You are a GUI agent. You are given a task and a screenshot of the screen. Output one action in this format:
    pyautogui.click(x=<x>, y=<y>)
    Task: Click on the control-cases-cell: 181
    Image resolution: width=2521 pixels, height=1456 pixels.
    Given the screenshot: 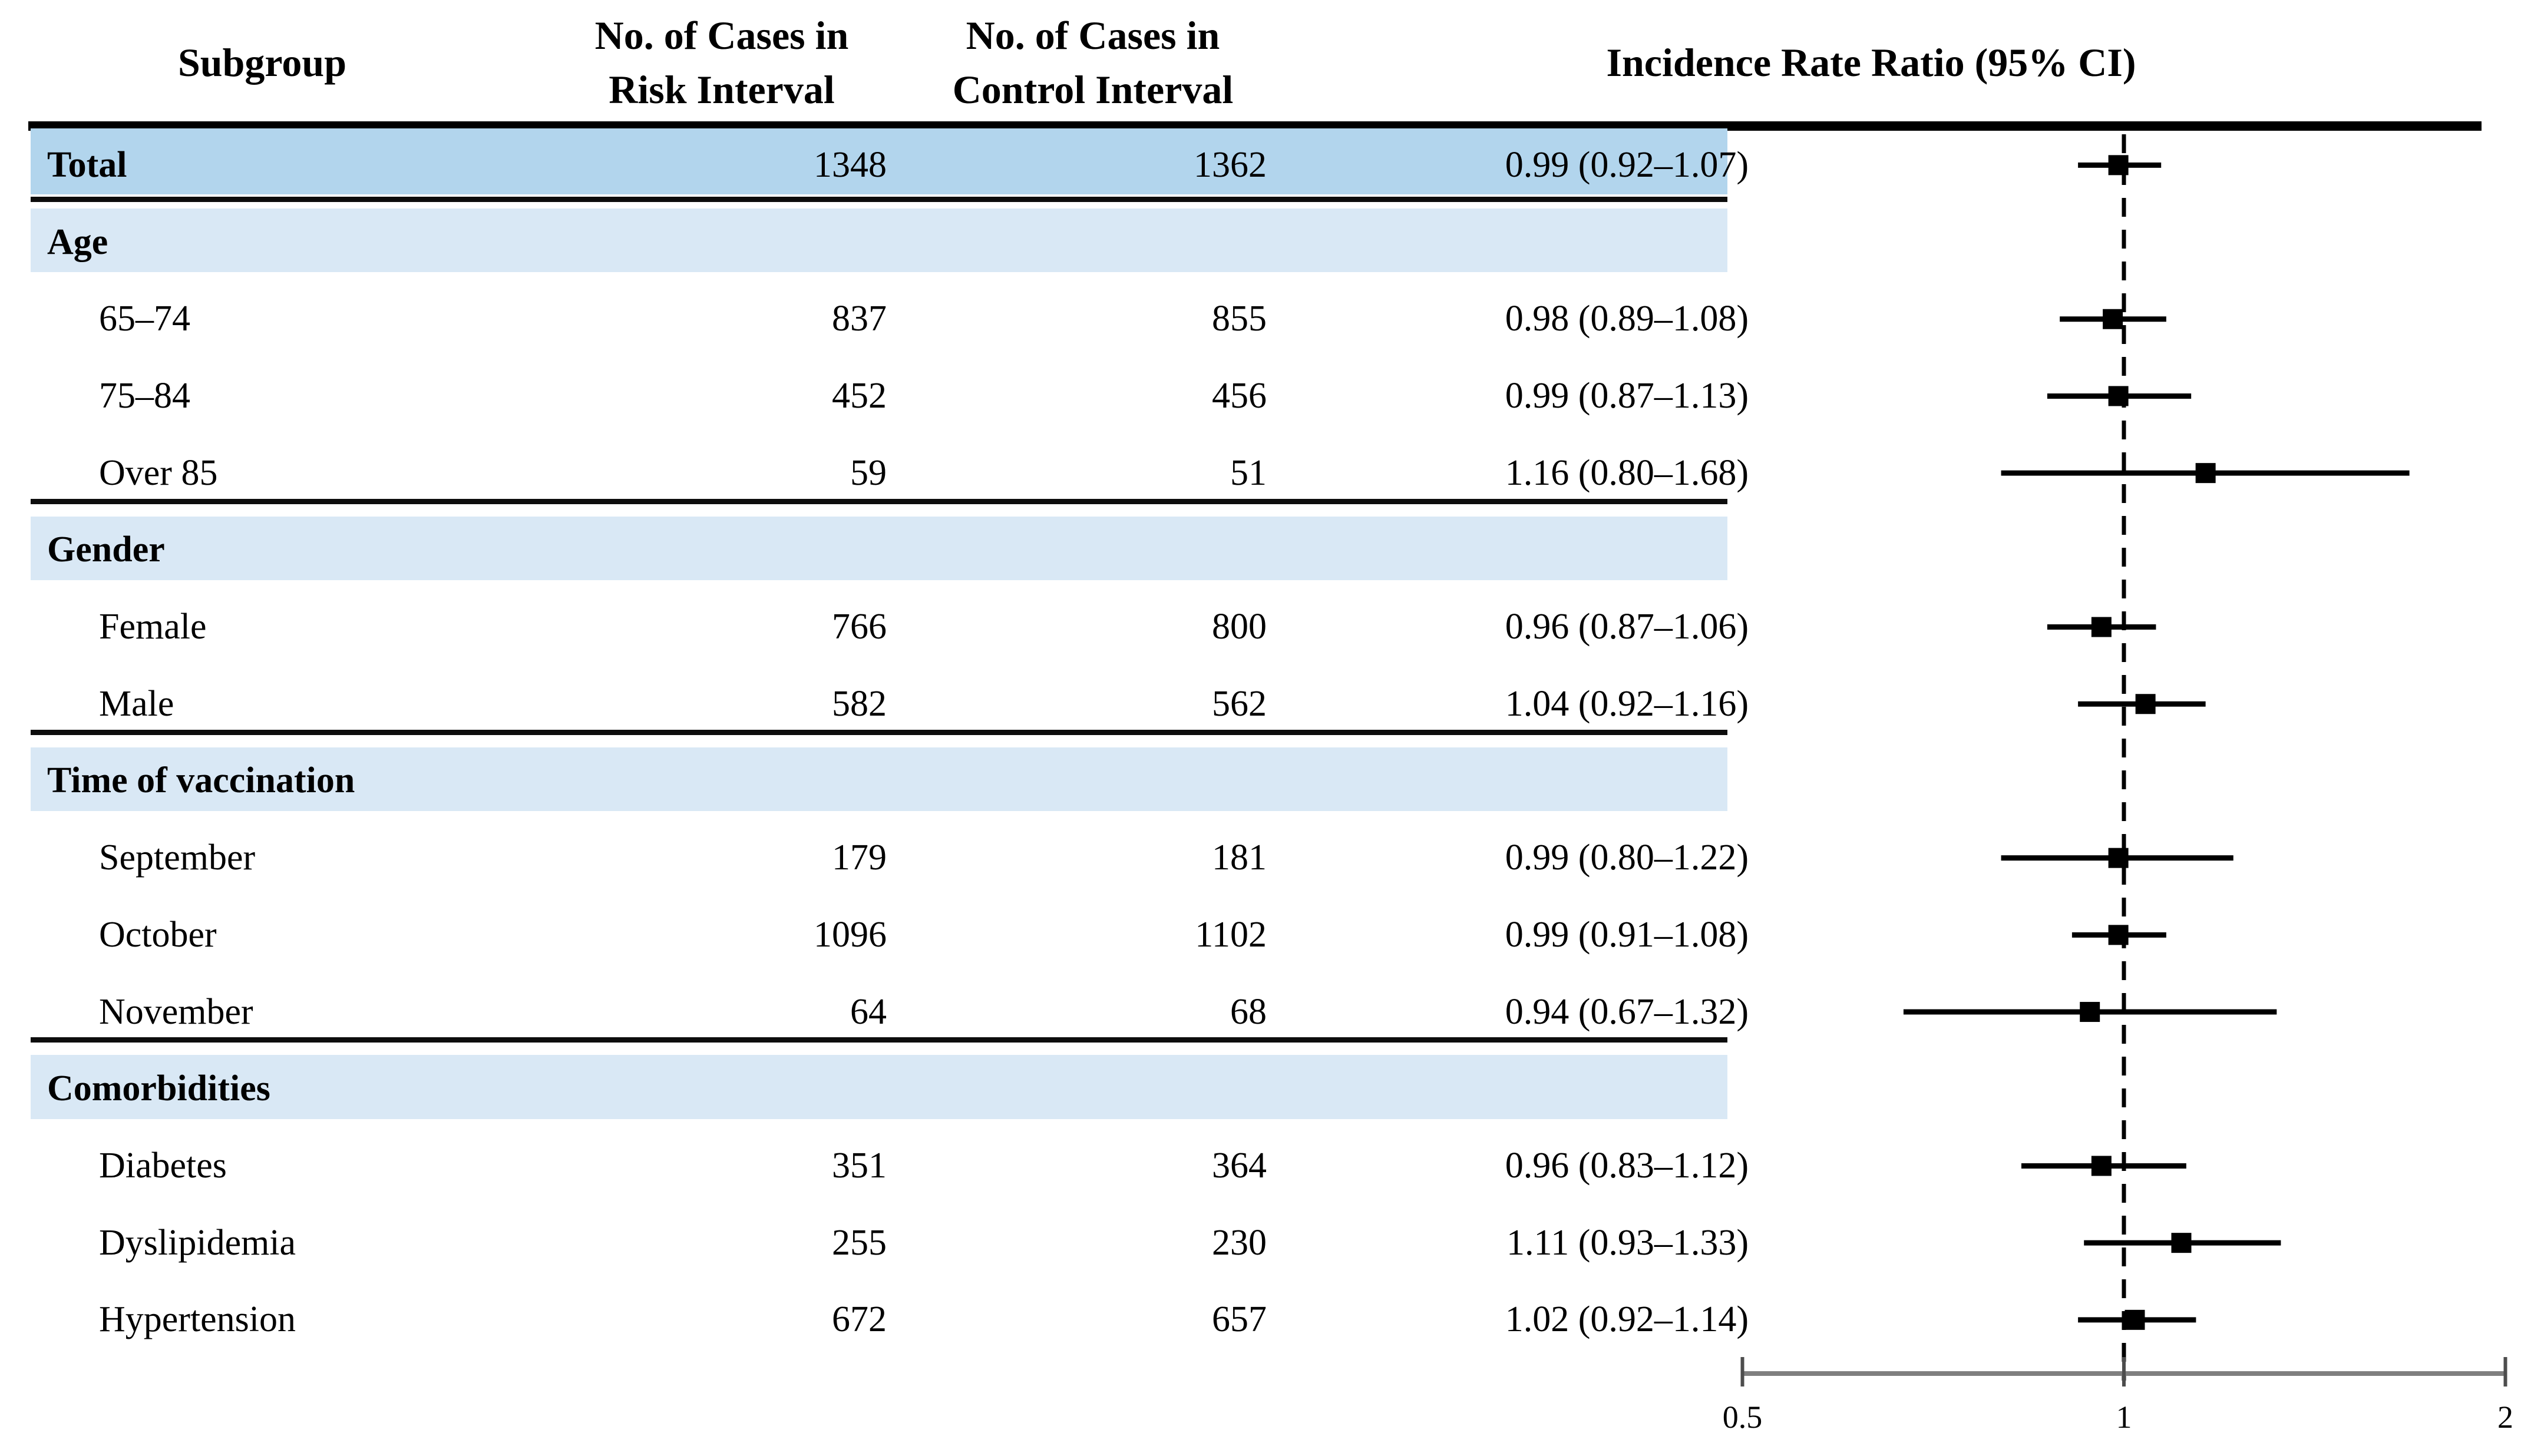 What is the action you would take?
    pyautogui.click(x=1239, y=858)
    